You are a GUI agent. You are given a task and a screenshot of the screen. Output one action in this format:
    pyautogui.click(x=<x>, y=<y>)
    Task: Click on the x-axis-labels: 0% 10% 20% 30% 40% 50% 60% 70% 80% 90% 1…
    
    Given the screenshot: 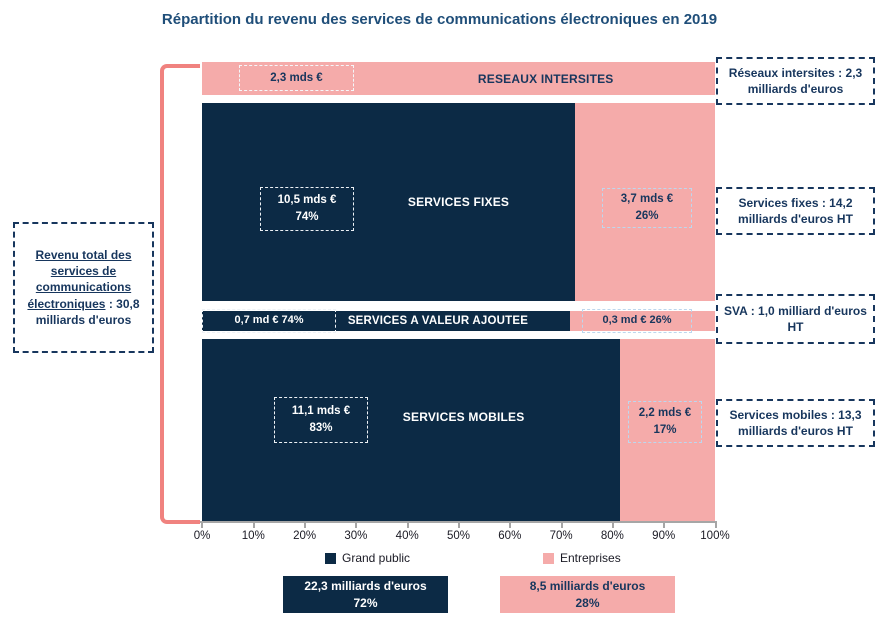 What is the action you would take?
    pyautogui.click(x=462, y=538)
    